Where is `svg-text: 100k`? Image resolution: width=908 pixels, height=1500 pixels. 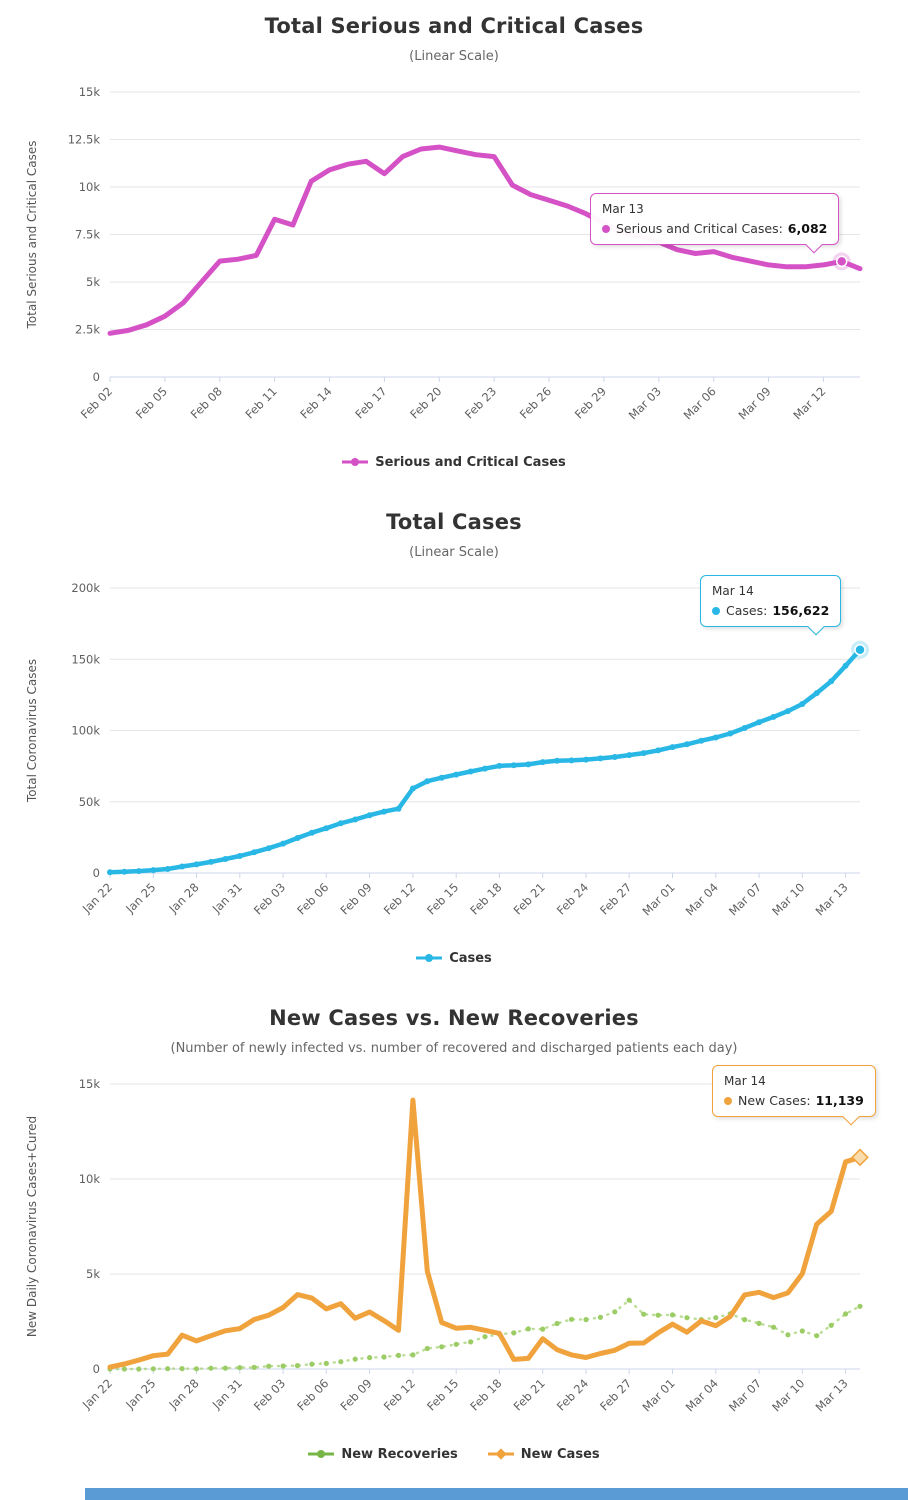
svg-text: 100k is located at coordinates (85, 731).